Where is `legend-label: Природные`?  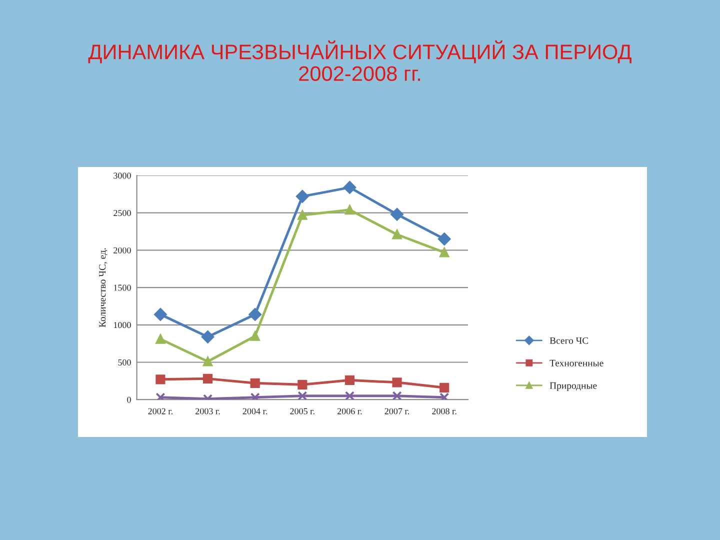
legend-label: Природные is located at coordinates (573, 386).